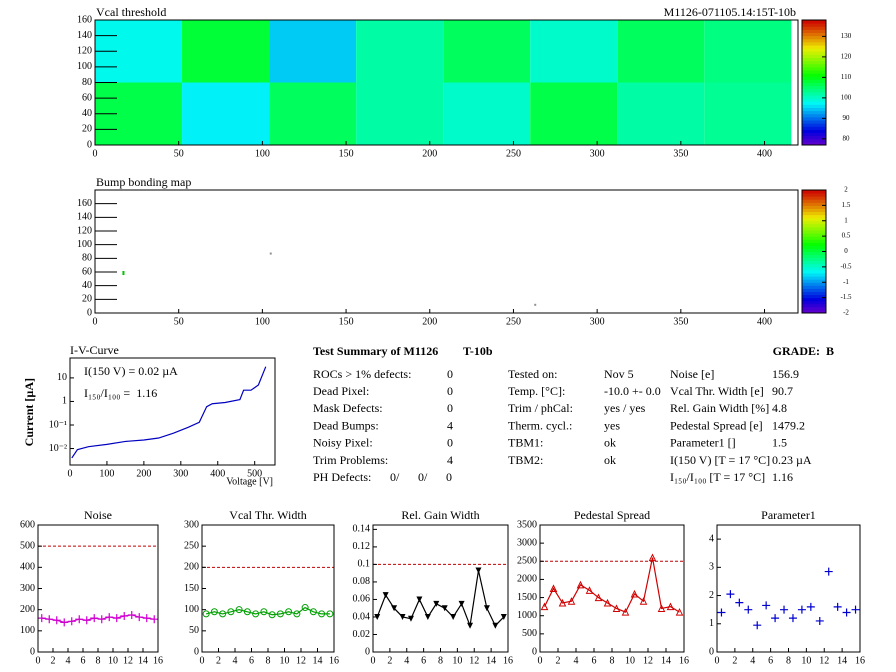 The image size is (896, 672). Describe the element at coordinates (350, 460) in the screenshot. I see `row-label: Trim Problems:` at that location.